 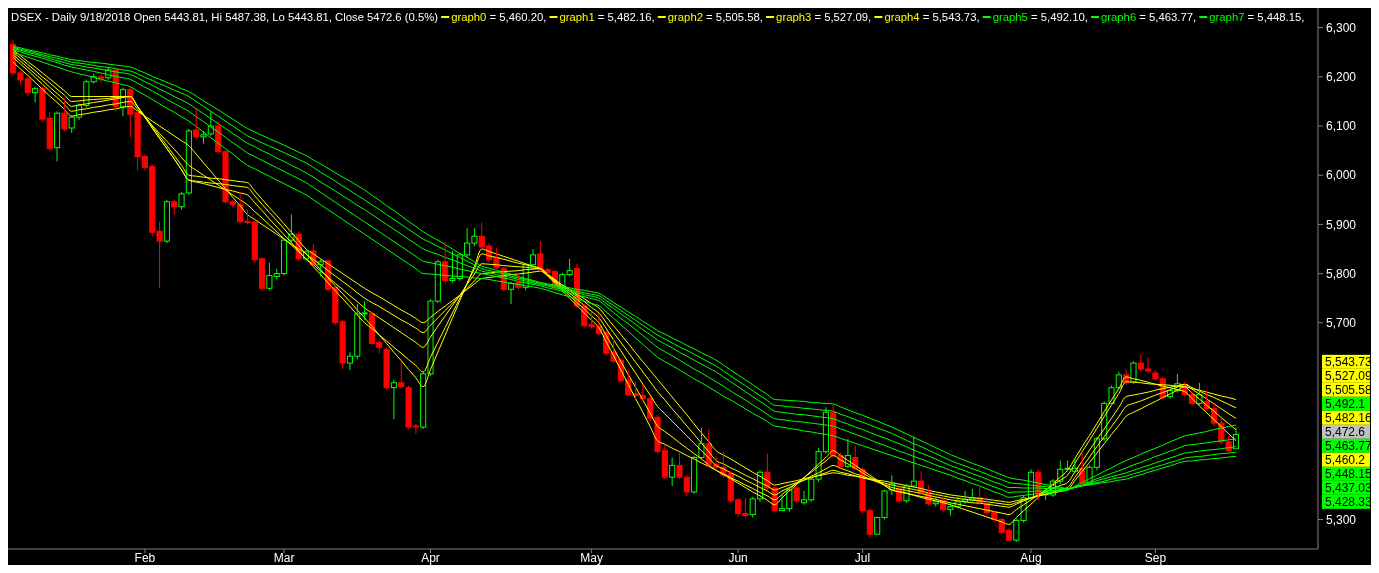 What do you see at coordinates (1119, 17) in the screenshot?
I see `legend-label: graph6` at bounding box center [1119, 17].